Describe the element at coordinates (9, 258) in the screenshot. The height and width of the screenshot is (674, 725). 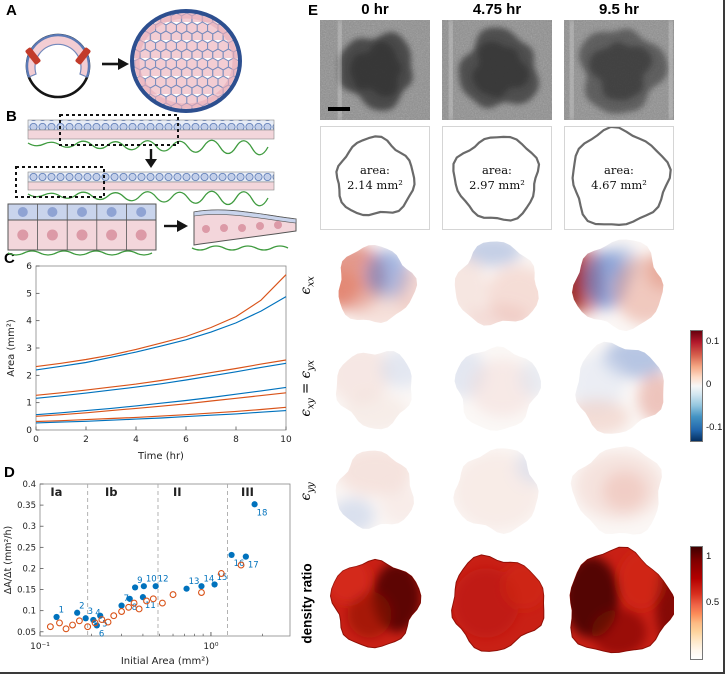
I see `panel-c-label: C` at that location.